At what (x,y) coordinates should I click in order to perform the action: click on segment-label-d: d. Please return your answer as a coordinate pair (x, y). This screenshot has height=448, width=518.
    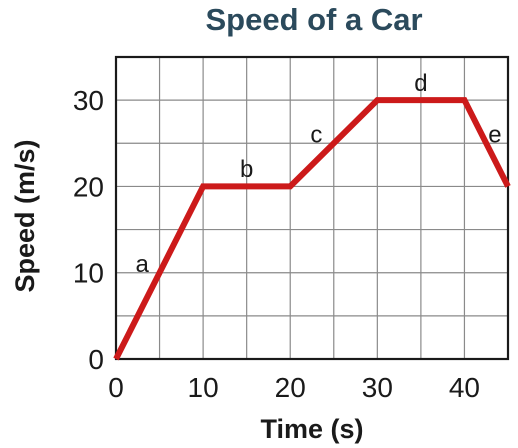
    Looking at the image, I should click on (420, 83).